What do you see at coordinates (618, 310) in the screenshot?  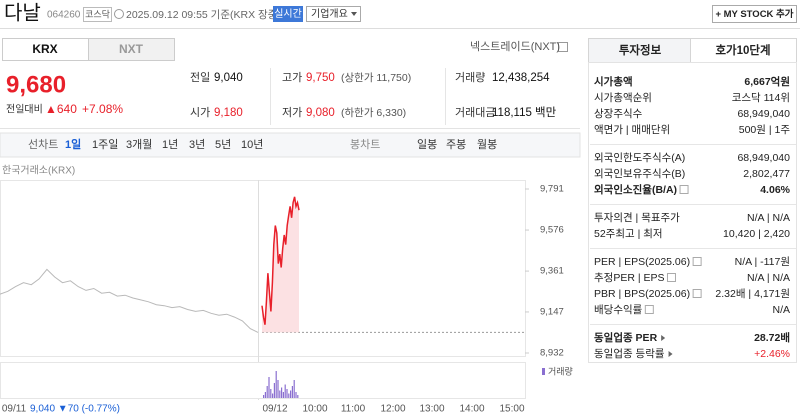 I see `info-label: 배당수익률` at bounding box center [618, 310].